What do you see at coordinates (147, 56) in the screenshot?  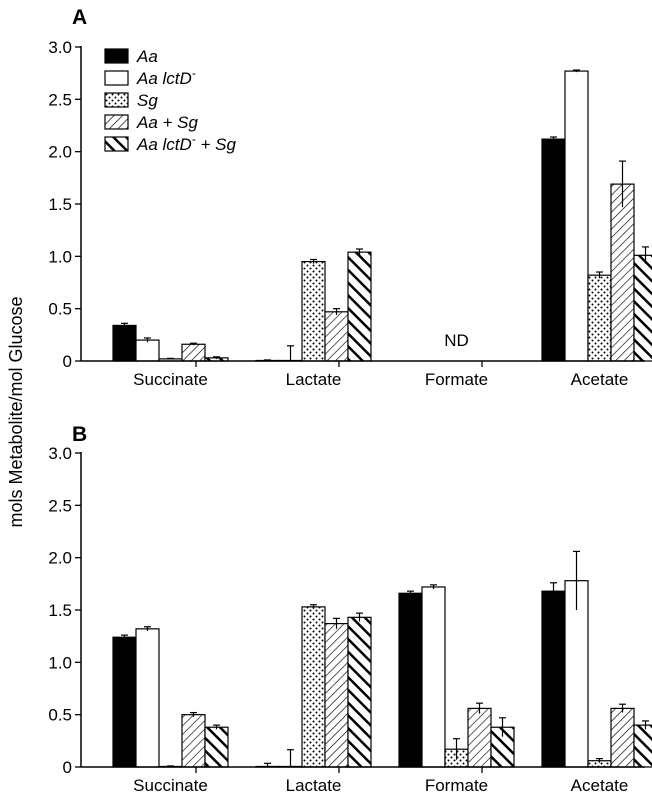 I see `legend-entry: Aa` at bounding box center [147, 56].